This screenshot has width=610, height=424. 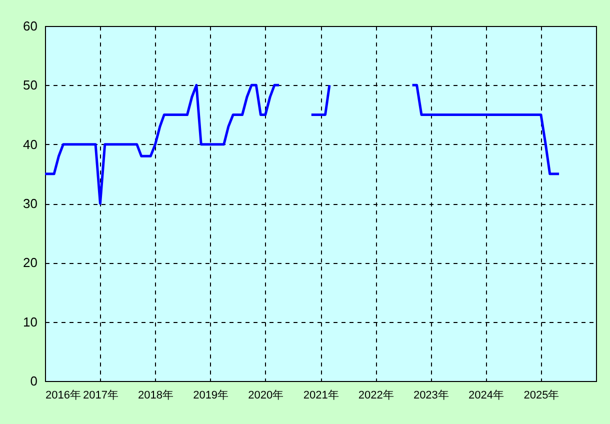 I want to click on y-tick-label: 60, so click(x=30, y=26).